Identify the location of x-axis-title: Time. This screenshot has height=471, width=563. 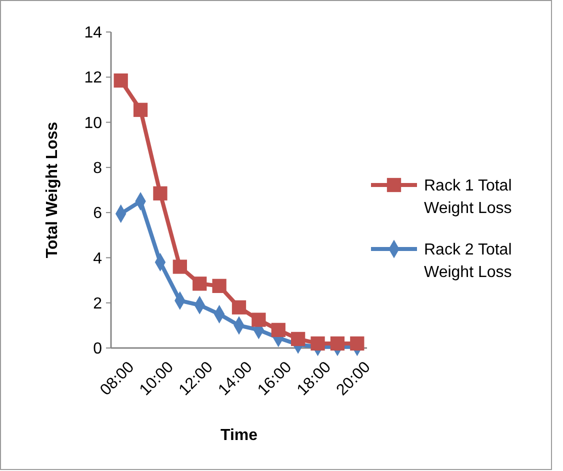
(239, 435).